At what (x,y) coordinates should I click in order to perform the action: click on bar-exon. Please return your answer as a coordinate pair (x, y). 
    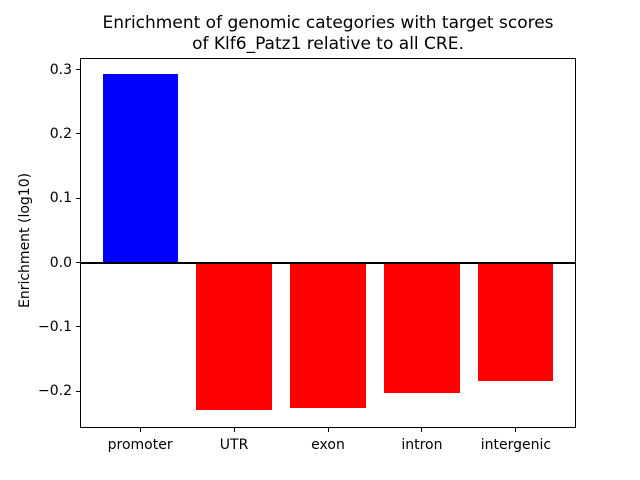
    Looking at the image, I should click on (328, 335).